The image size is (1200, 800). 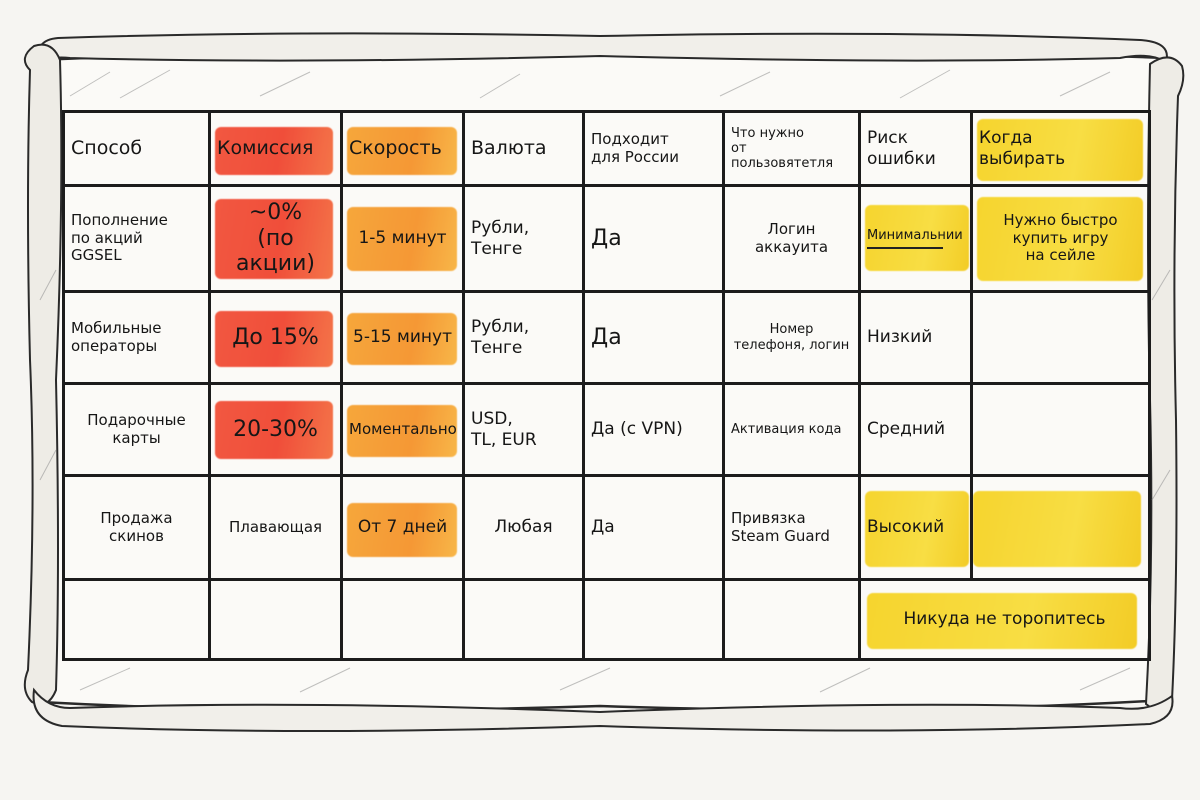 I want to click on cell-method: Мобильные операторы, so click(x=136, y=337).